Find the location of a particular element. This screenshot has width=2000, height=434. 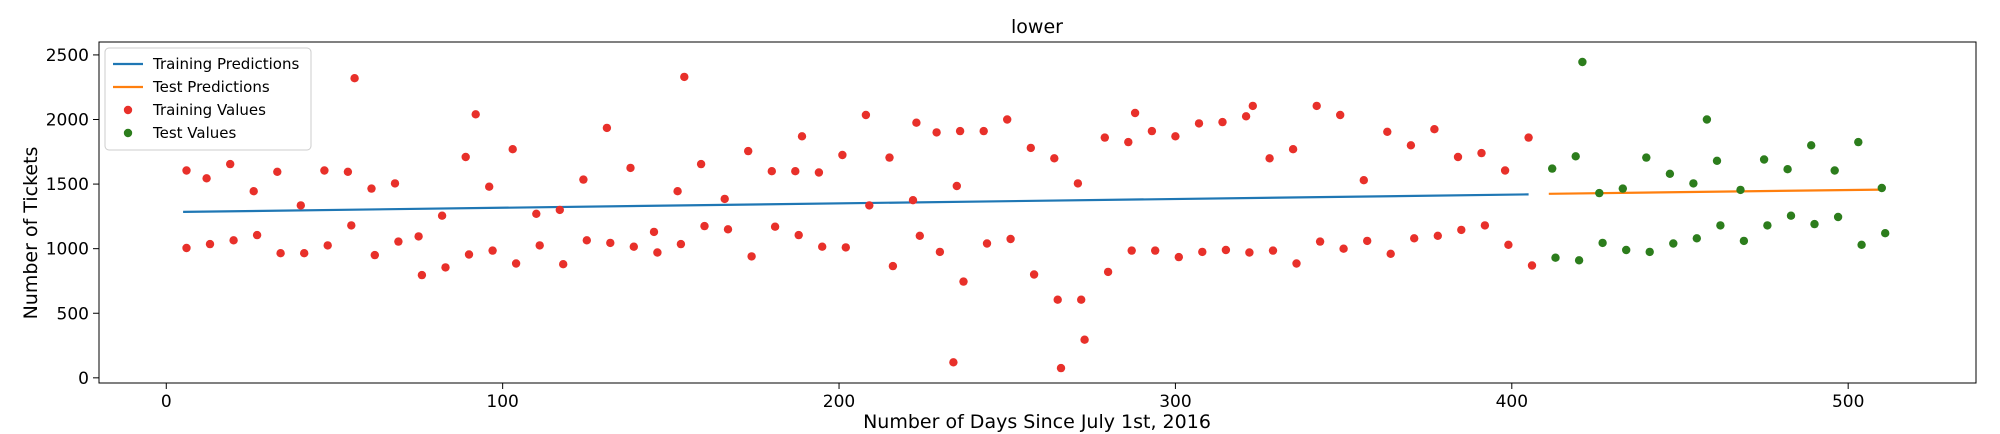

x-tick-label: 400 is located at coordinates (1512, 402).